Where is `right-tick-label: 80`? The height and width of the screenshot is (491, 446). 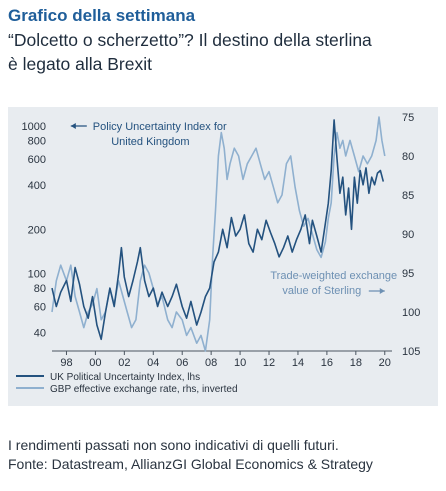
right-tick-label: 80 is located at coordinates (408, 157).